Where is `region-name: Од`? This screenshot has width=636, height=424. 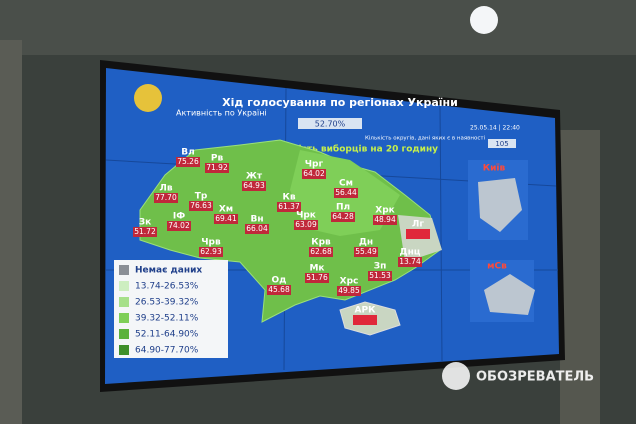 region-name: Од is located at coordinates (279, 281).